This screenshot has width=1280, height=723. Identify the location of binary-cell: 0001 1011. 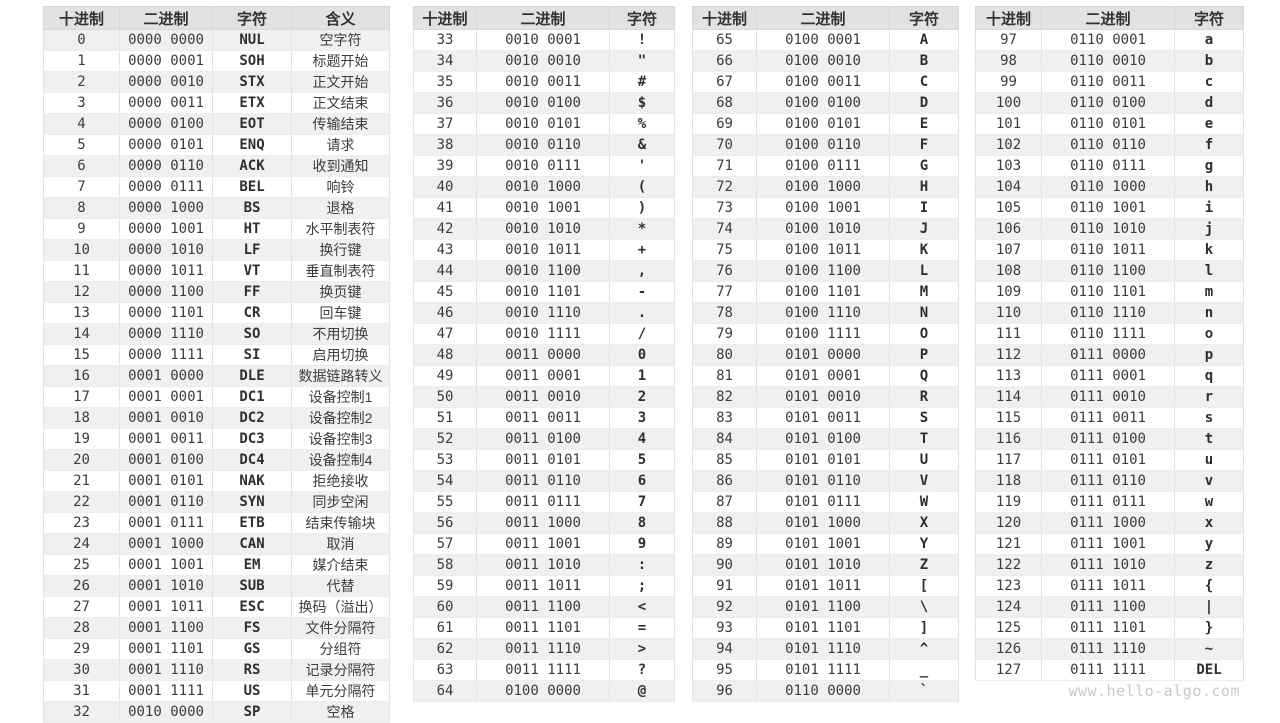
(166, 607).